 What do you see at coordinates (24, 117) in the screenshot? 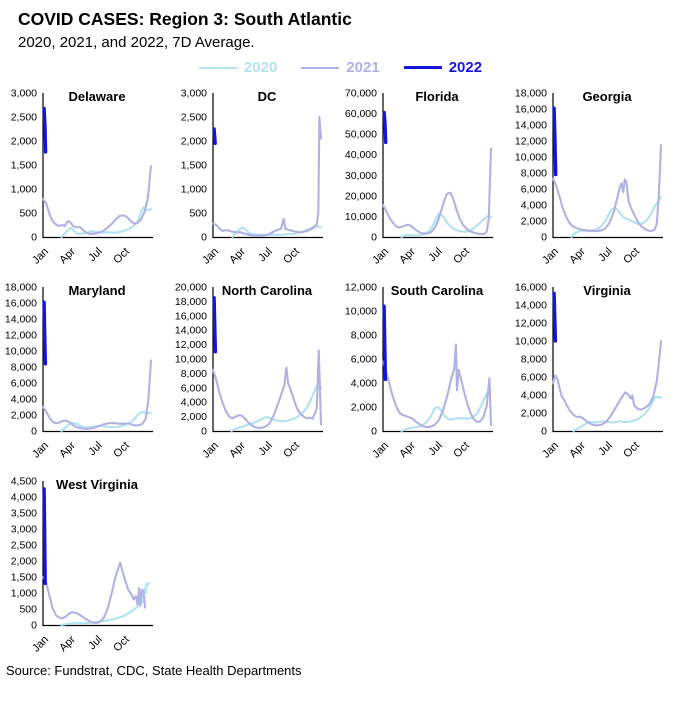
I see `svg-text: 2,500` at bounding box center [24, 117].